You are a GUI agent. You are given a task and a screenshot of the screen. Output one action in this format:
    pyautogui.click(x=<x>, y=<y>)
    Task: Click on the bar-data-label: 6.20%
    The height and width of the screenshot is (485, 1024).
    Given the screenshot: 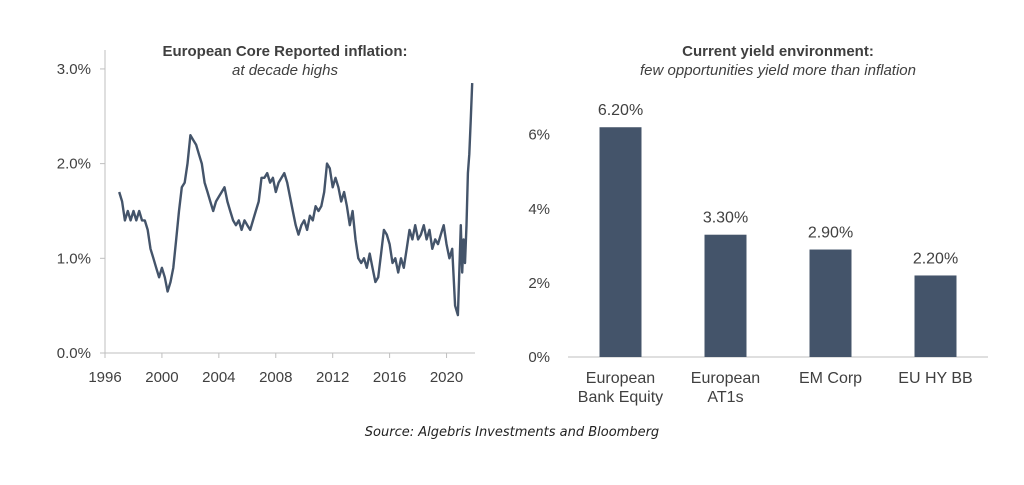 What is the action you would take?
    pyautogui.click(x=620, y=110)
    